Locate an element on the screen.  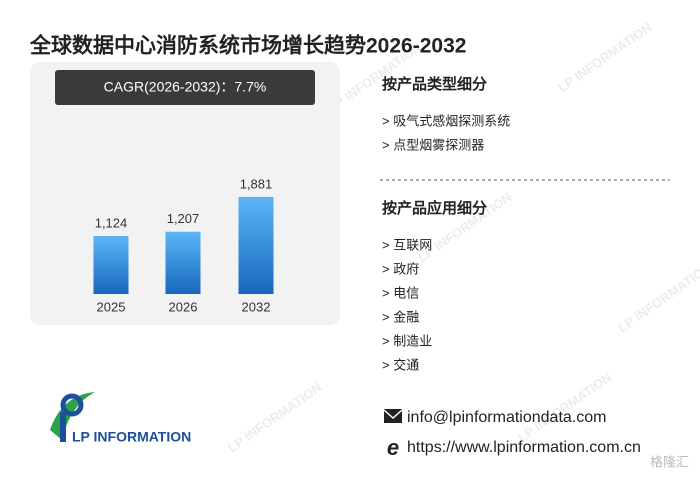
corner-mark: 格隆汇 is located at coordinates (669, 461).